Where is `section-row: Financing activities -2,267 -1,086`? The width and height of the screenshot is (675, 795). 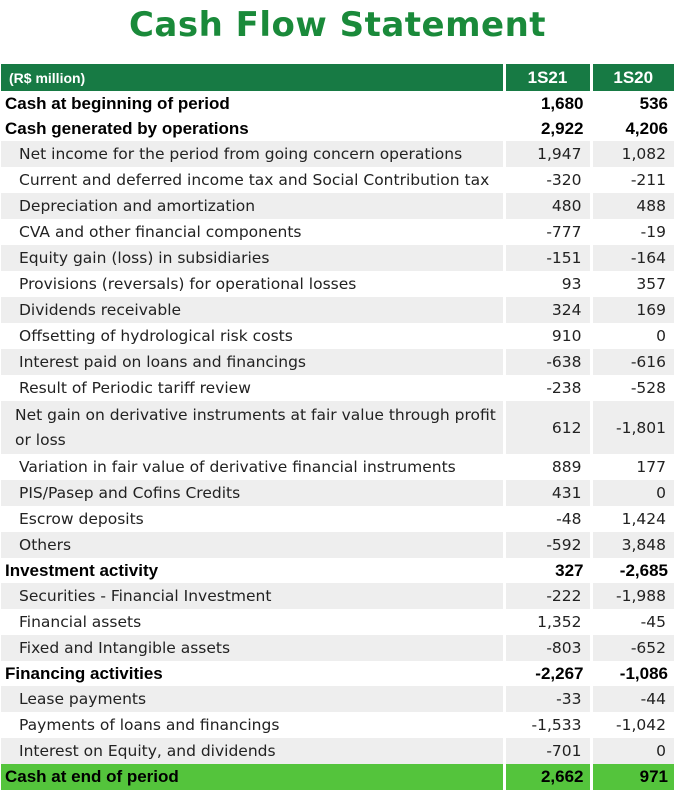 section-row: Financing activities -2,267 -1,086 is located at coordinates (337, 673).